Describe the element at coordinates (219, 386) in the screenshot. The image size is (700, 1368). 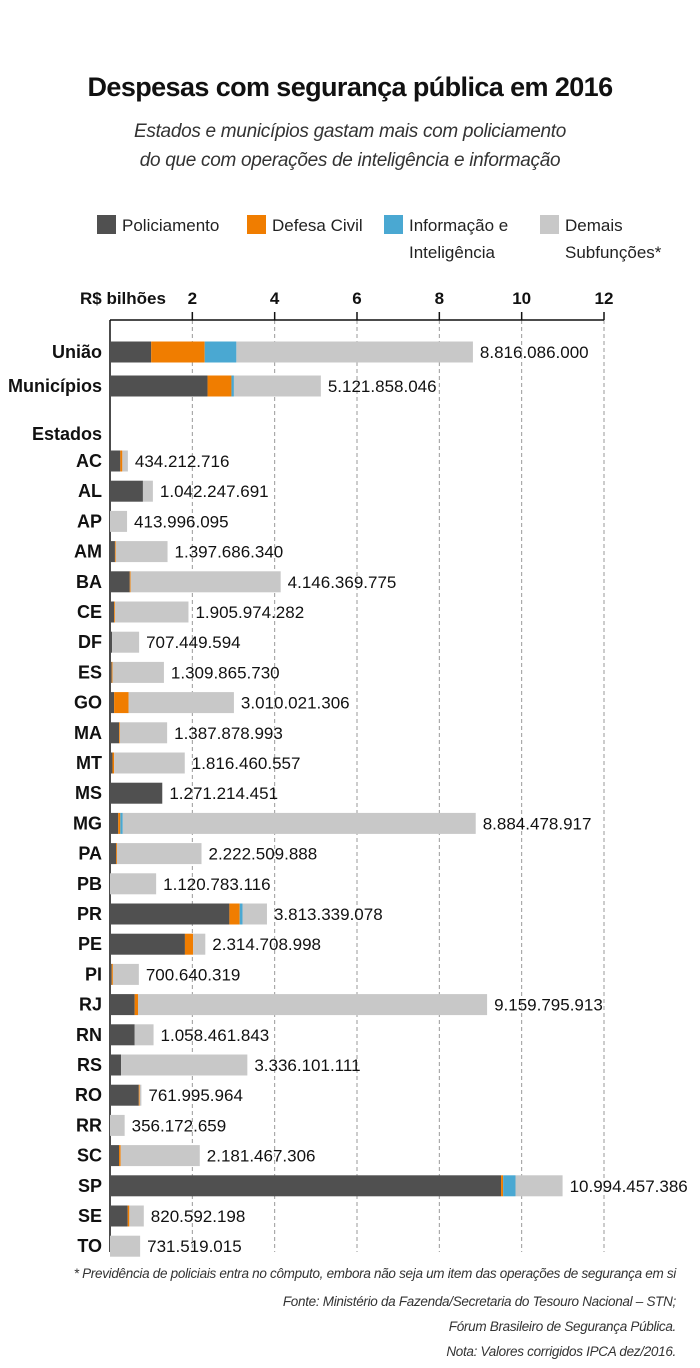
I see `bar-segment-municipios-defesa-civil` at that location.